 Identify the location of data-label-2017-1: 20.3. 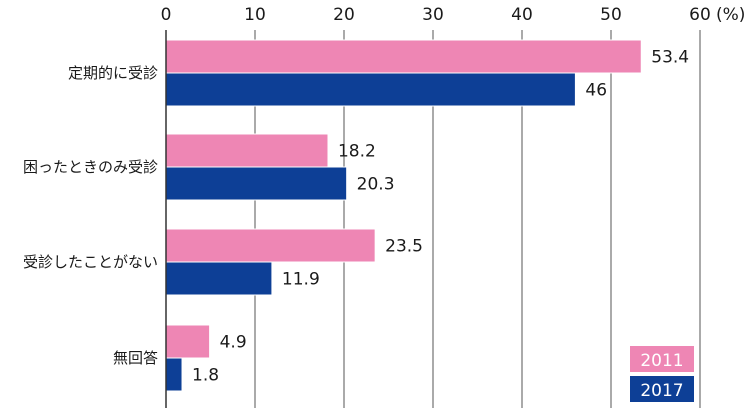
(376, 185).